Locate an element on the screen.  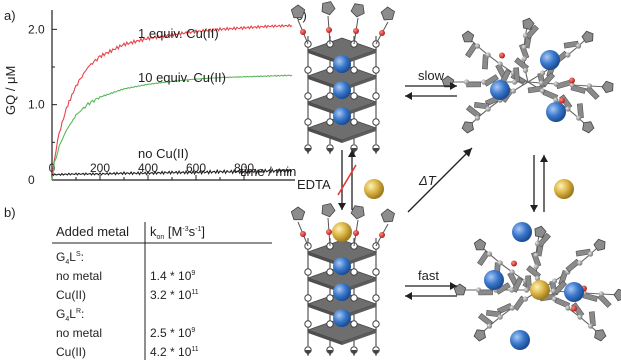
g-quadruplex-stack-top is located at coordinates (342, 77).